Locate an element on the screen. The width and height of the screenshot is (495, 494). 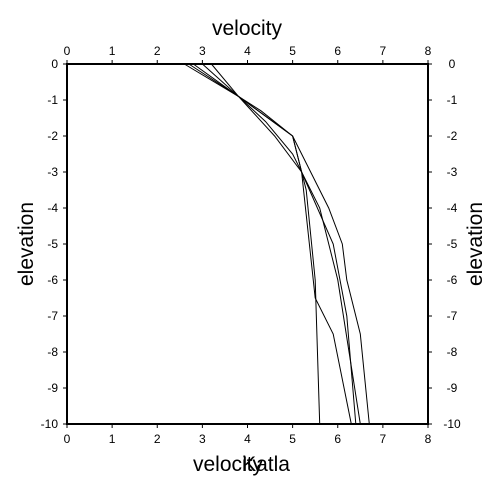
right-y-tick-label: 0 is located at coordinates (452, 64).